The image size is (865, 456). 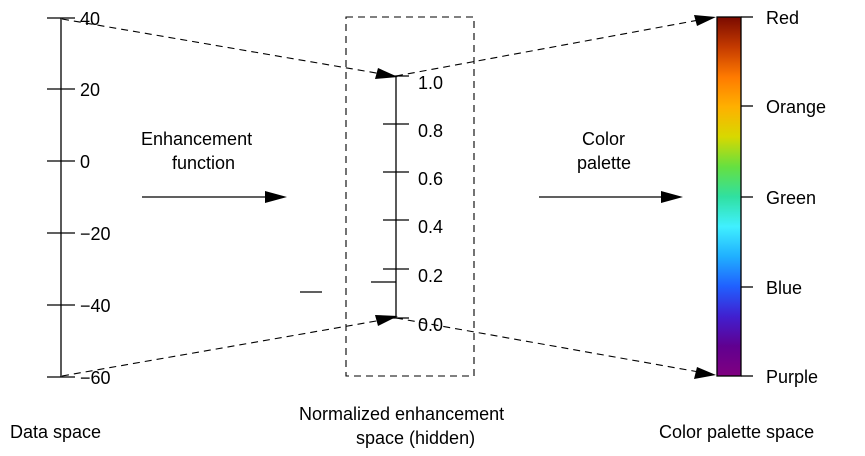 What do you see at coordinates (729, 196) in the screenshot?
I see `color-bar` at bounding box center [729, 196].